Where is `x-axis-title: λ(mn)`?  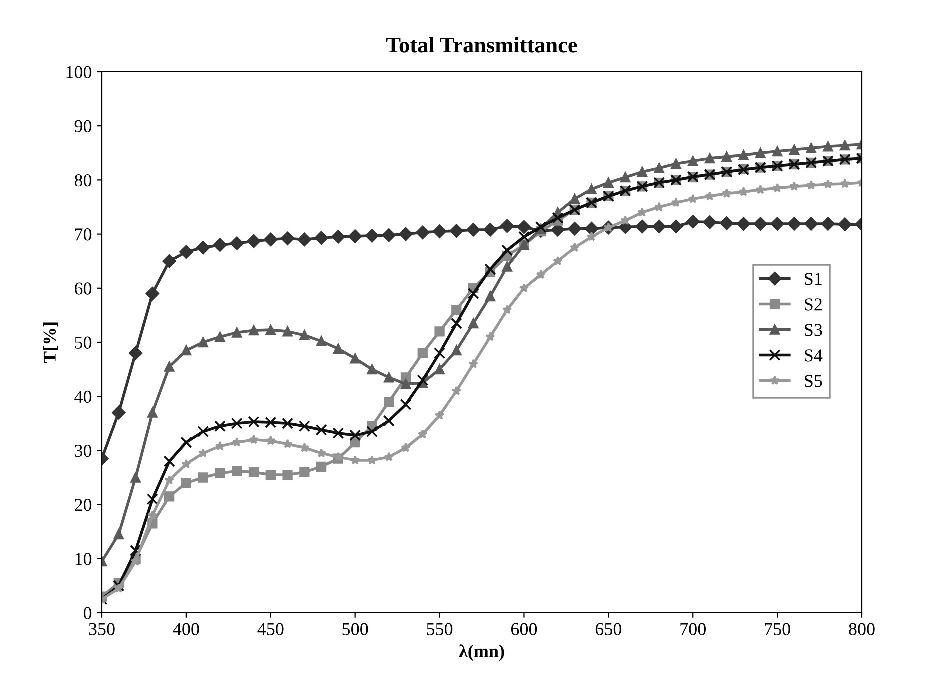 x-axis-title: λ(mn) is located at coordinates (481, 653).